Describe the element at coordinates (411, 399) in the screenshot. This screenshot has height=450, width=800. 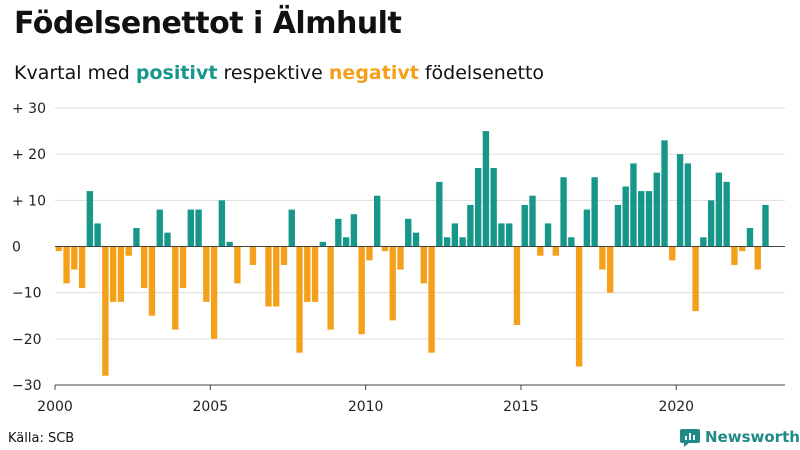
I see `x-axis: 2000 2005 2010 2015 2020` at that location.